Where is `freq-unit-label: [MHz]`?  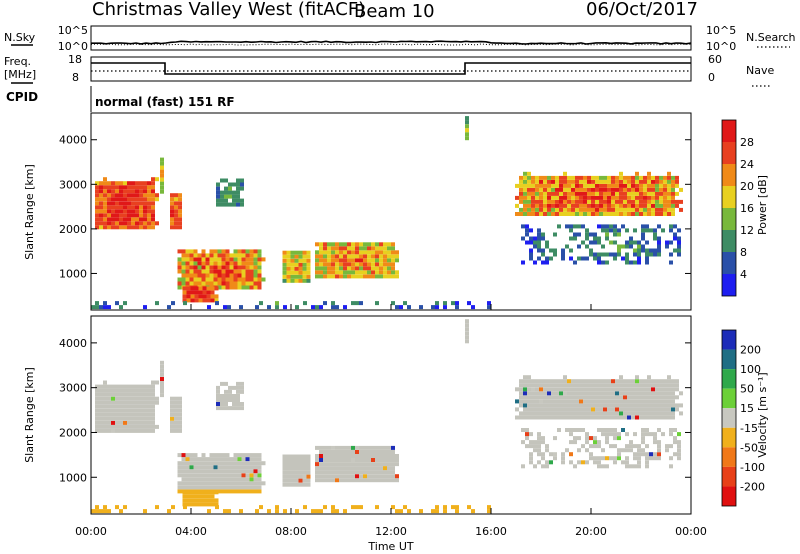 freq-unit-label: [MHz] is located at coordinates (20, 74).